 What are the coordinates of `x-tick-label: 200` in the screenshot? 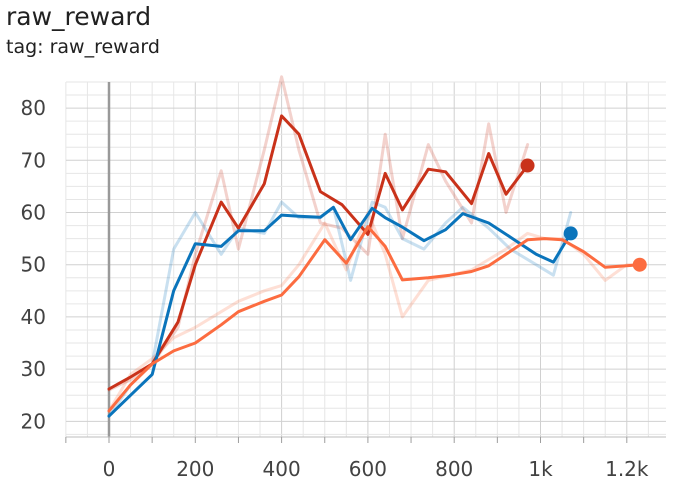 It's located at (195, 469).